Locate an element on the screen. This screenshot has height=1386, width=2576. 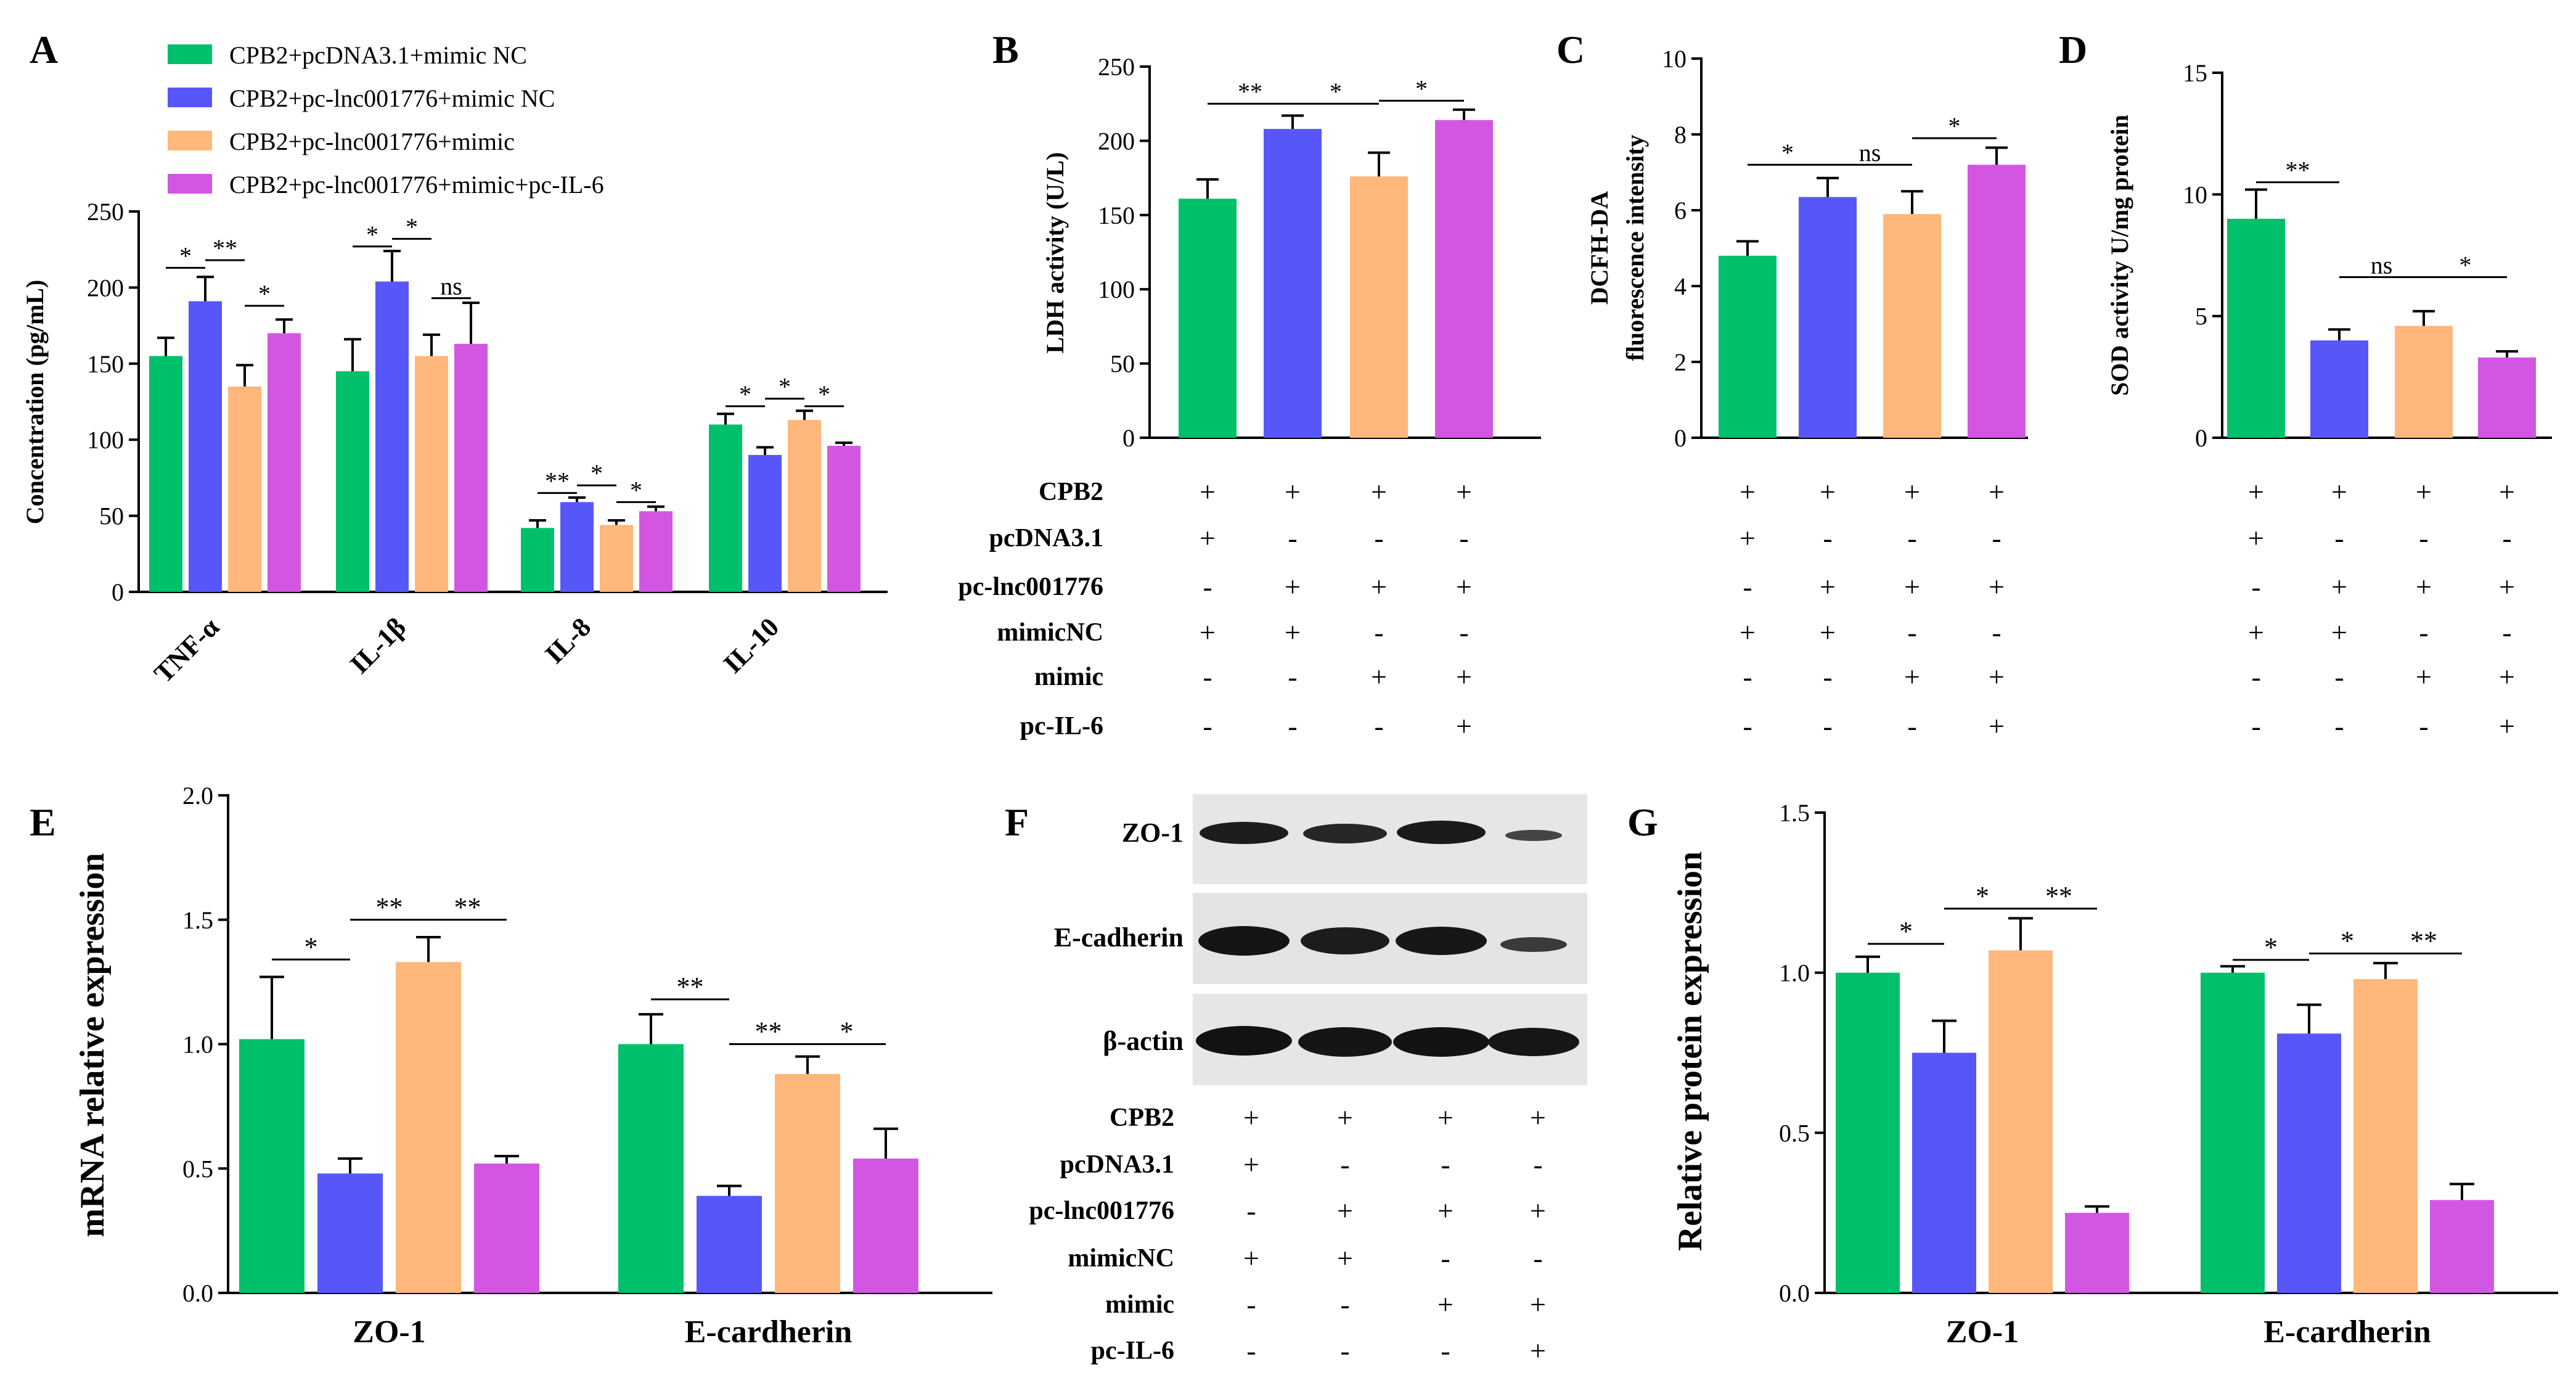
western-blot: ZO-1 E-cadherin β-actin is located at coordinates (1320, 940).